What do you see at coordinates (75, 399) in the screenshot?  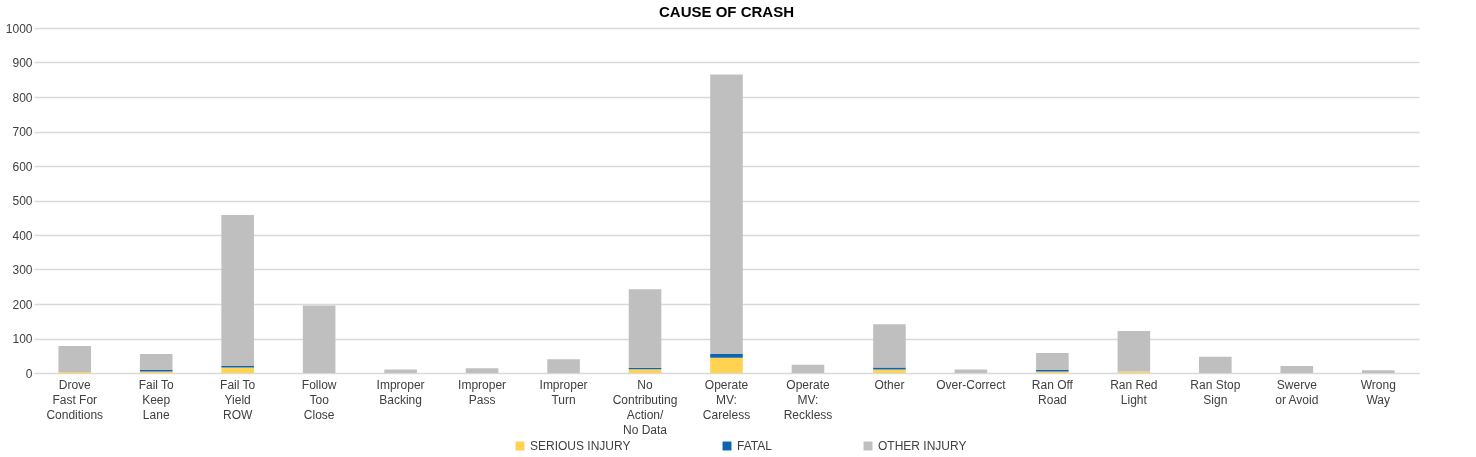 I see `x-tick-label: Drove Fast For Conditions` at bounding box center [75, 399].